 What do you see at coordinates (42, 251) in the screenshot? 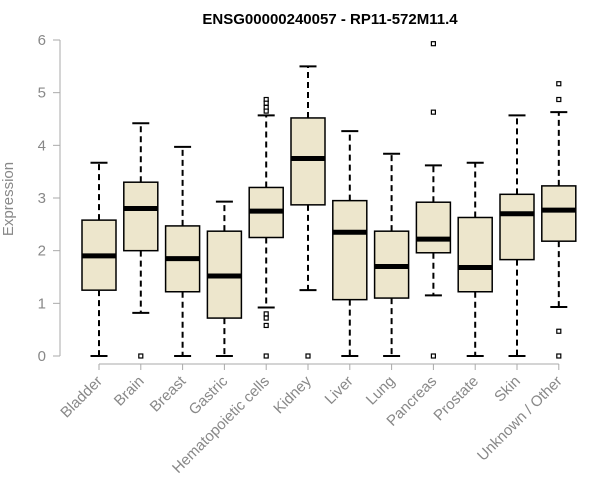
I see `y-tick-label: 2` at bounding box center [42, 251].